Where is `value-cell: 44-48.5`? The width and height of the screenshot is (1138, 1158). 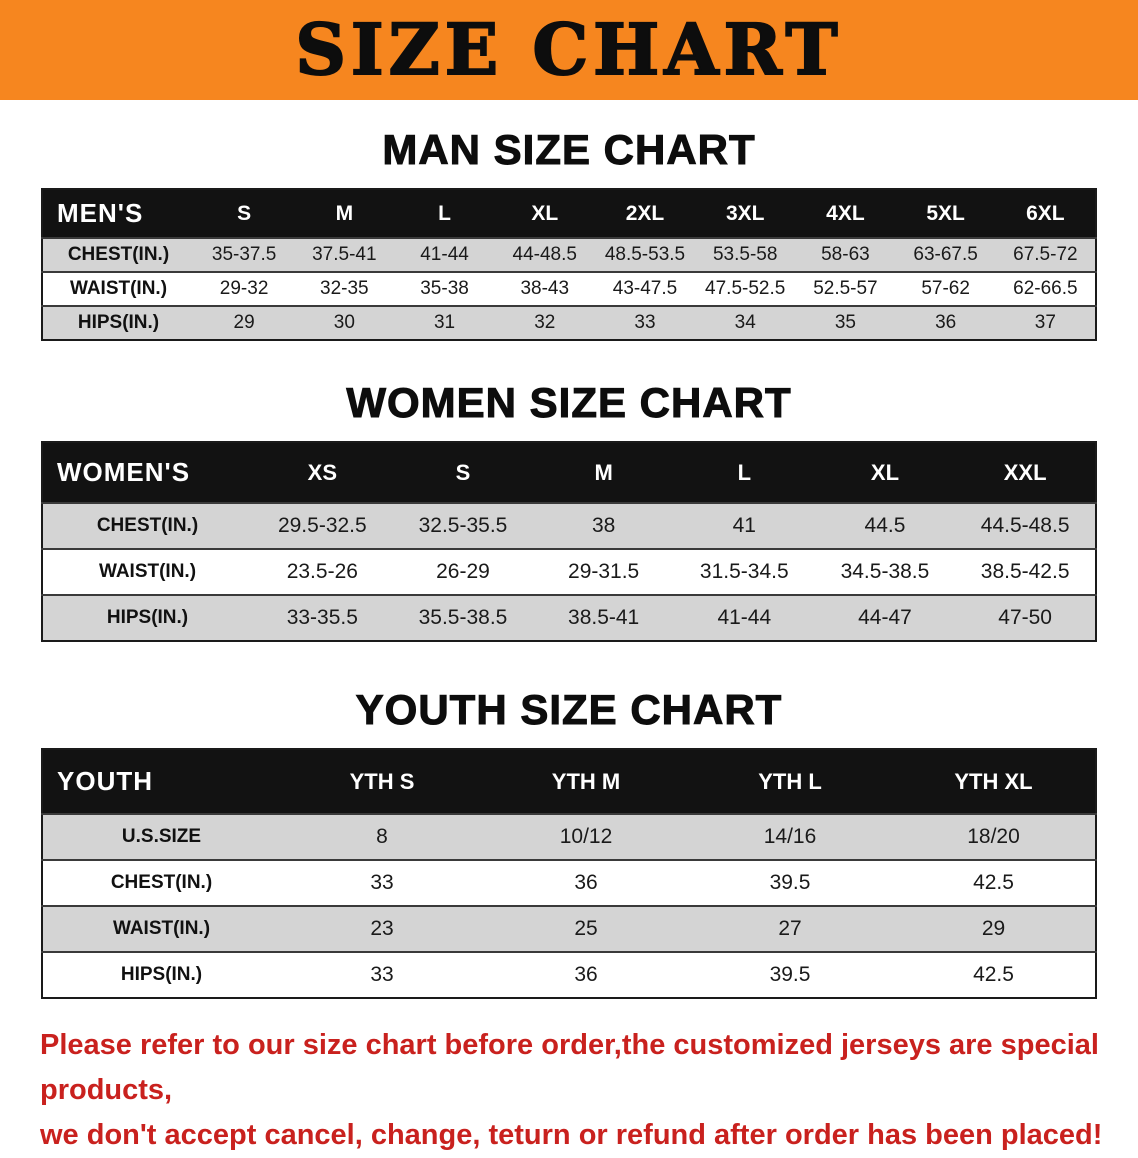 value-cell: 44-48.5 is located at coordinates (544, 254).